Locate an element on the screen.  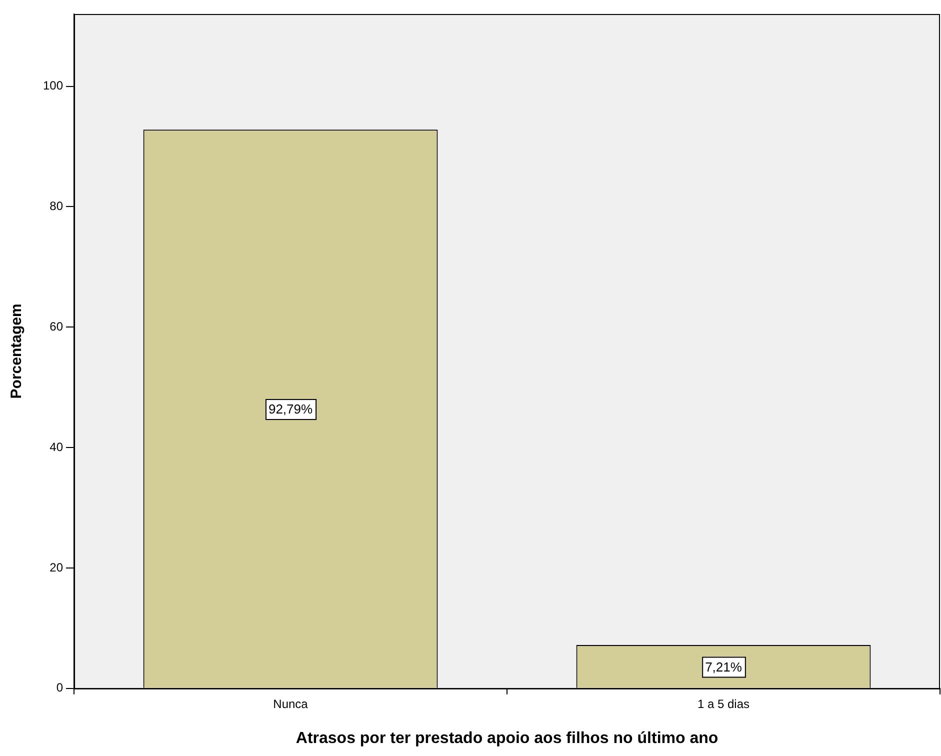
y-tick-label: 40 is located at coordinates (57, 447).